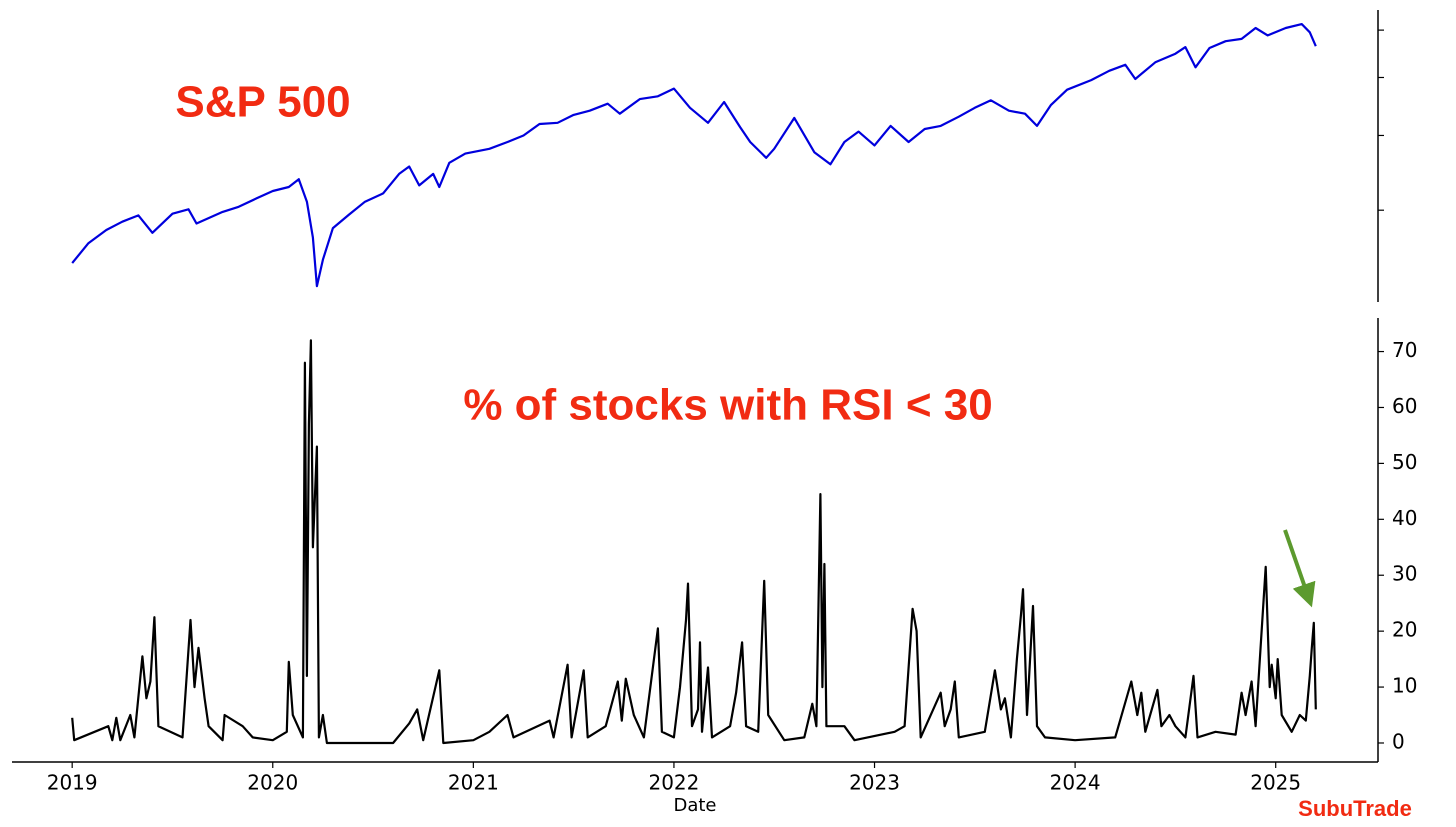  I want to click on y-tick-label: 10, so click(1404, 686).